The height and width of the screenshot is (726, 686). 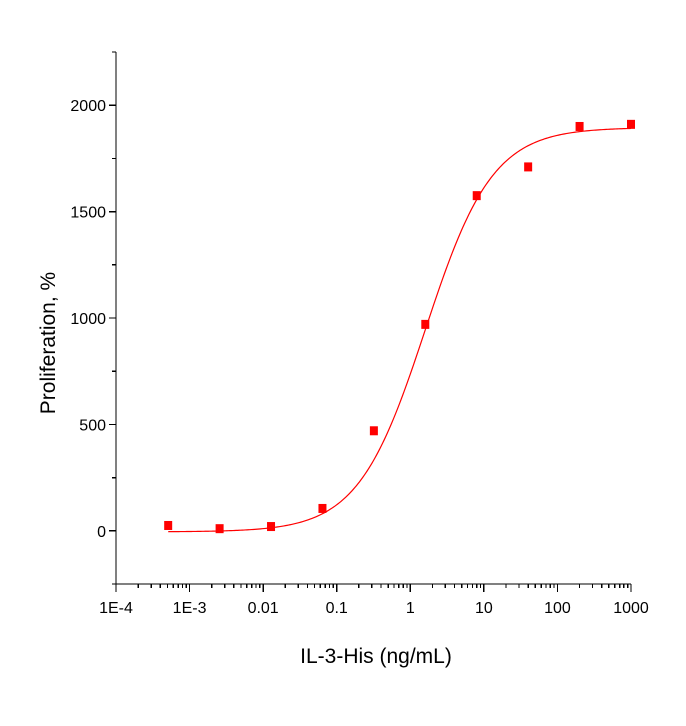 I want to click on y-axis-title: Proliferation, %, so click(x=48, y=343).